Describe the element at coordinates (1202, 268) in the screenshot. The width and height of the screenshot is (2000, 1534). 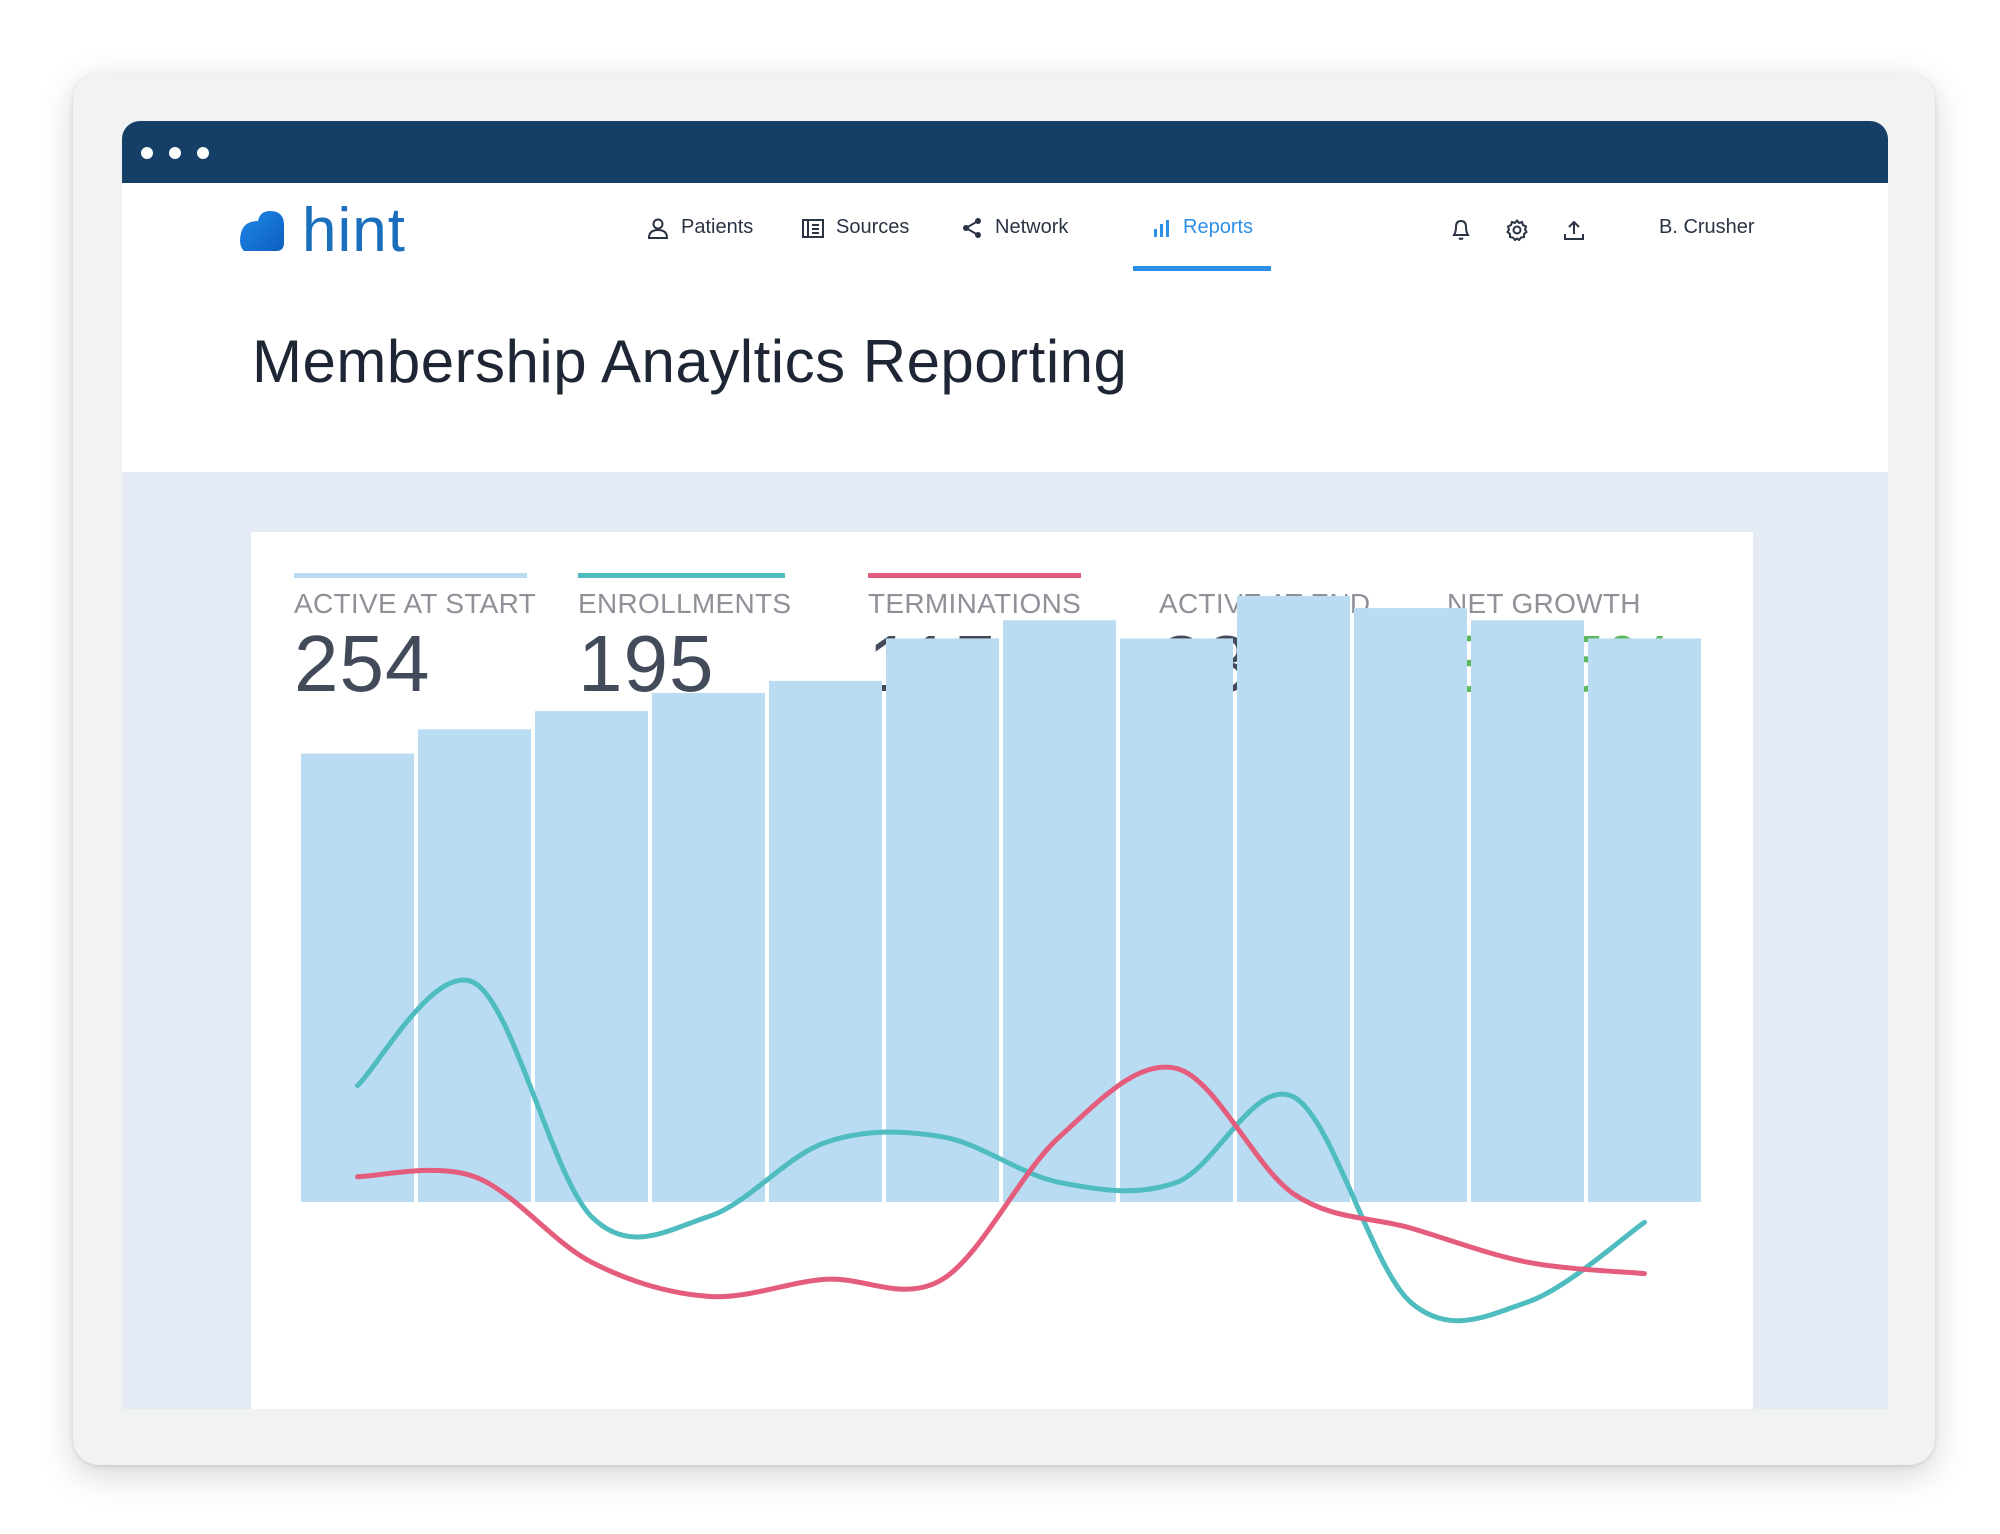
I see `active-tab-indicator` at that location.